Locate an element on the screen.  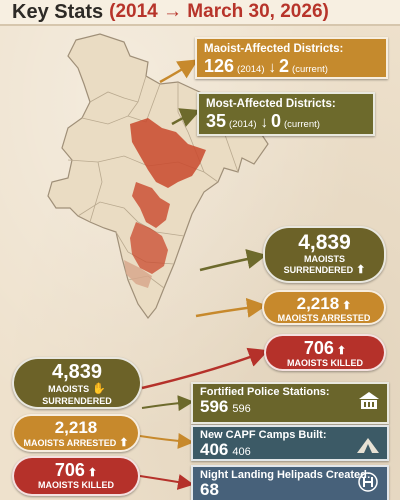
killed-pill-right: 706 ⬆ MAOISTS KILLED is located at coordinates (325, 352).